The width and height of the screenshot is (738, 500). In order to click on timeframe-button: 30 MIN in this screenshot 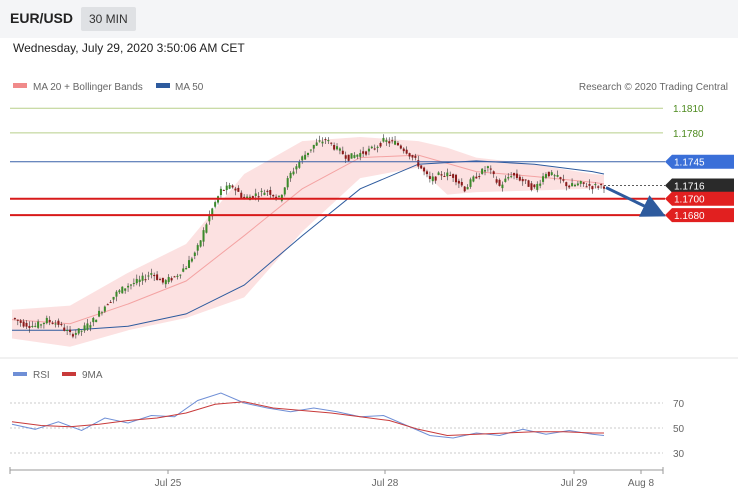, I will do `click(108, 19)`.